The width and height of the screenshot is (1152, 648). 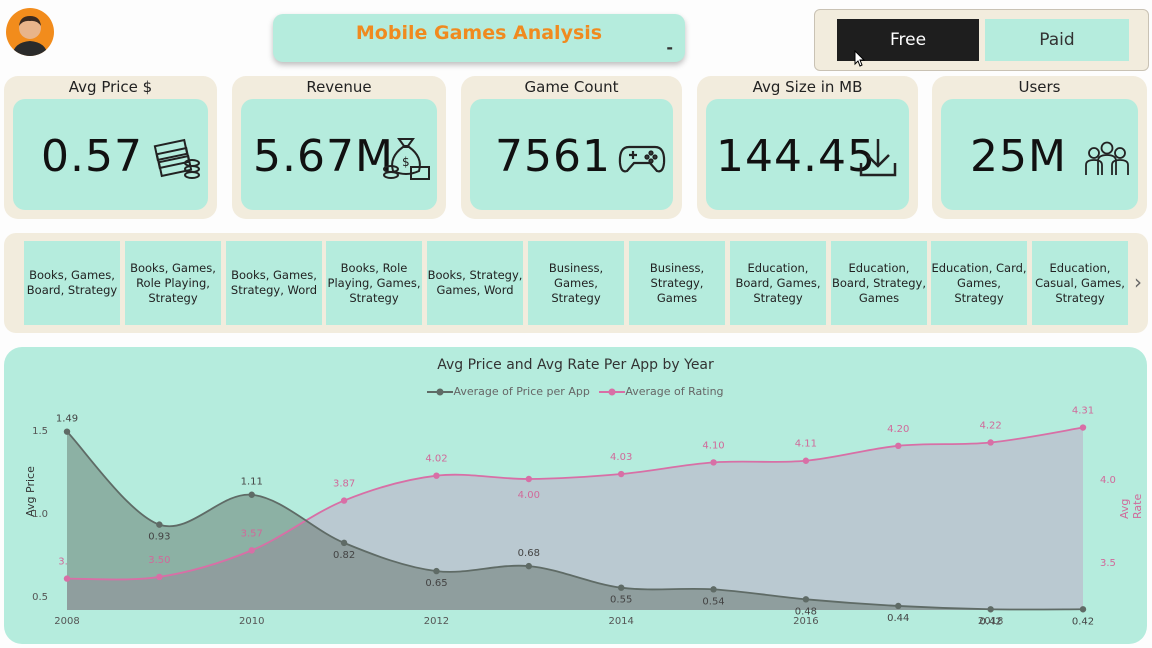 I want to click on page-title: Mobile Games Analysis, so click(x=479, y=33).